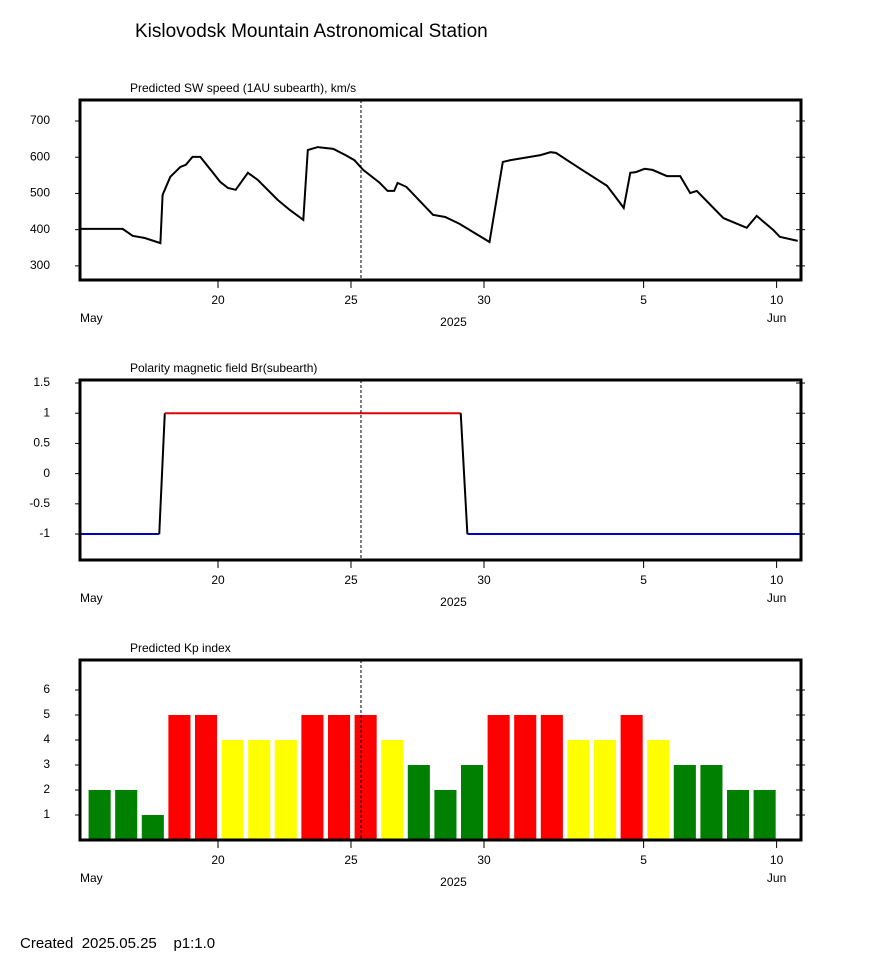 Image resolution: width=870 pixels, height=965 pixels. What do you see at coordinates (438, 195) in the screenshot?
I see `sw-speed-line` at bounding box center [438, 195].